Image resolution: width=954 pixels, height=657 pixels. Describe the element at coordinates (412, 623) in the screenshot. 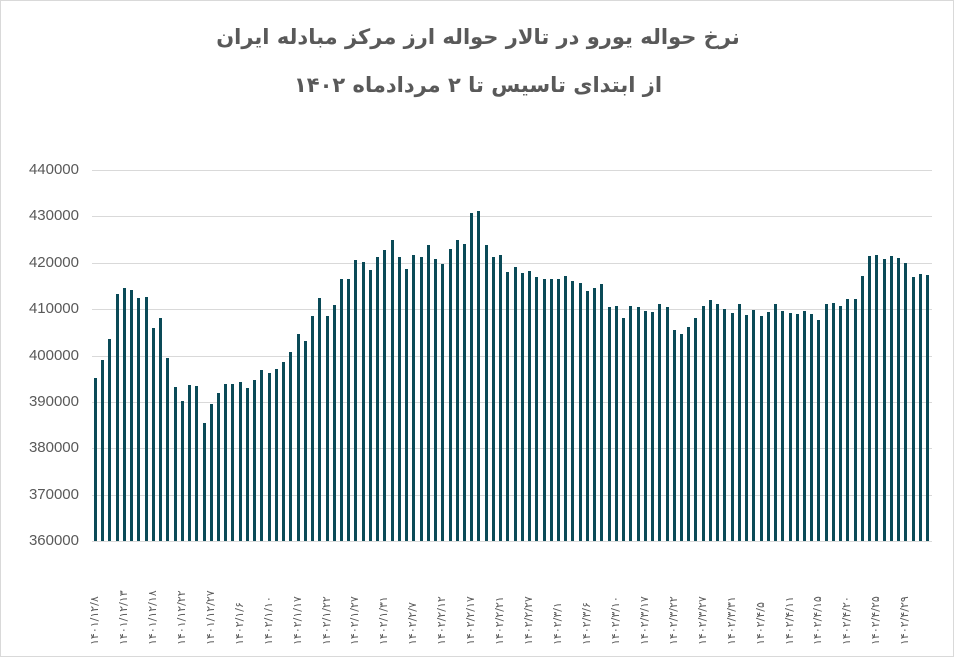

I see `x-tick-label: ۱۴۰۲/۲/۷` at that location.